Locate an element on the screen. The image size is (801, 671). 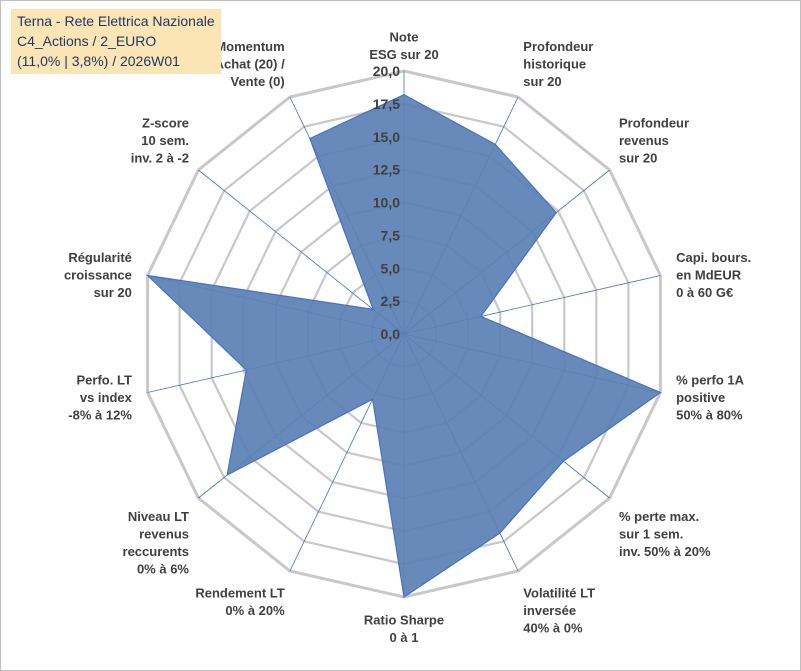
axis-label-2: Profondeur revenus sur 20 is located at coordinates (654, 141).